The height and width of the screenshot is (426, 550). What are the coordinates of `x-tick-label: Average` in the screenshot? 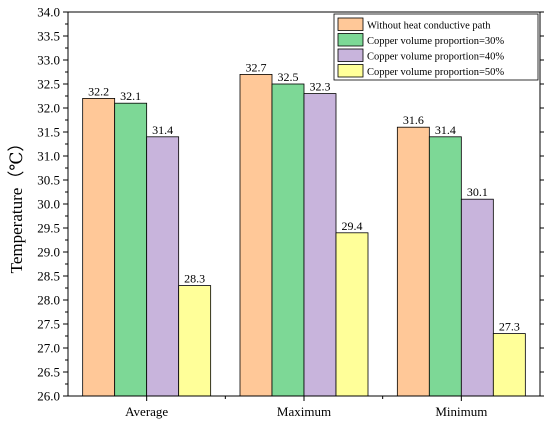 It's located at (146, 411).